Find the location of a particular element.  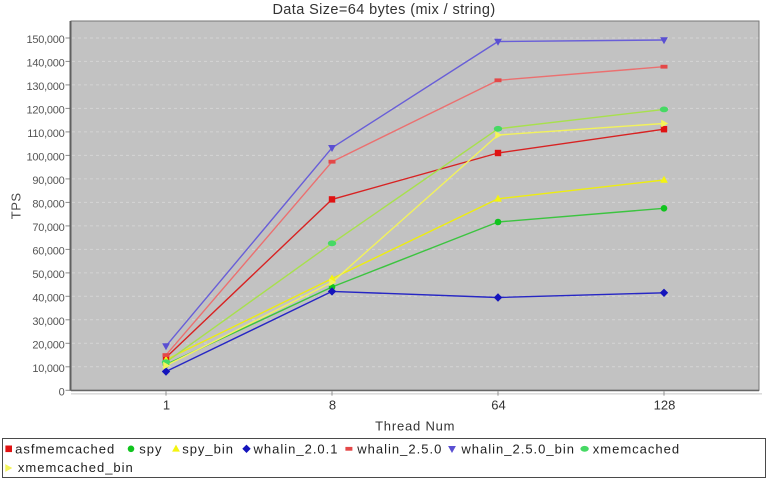

svg-text: 120,000 is located at coordinates (45, 110).